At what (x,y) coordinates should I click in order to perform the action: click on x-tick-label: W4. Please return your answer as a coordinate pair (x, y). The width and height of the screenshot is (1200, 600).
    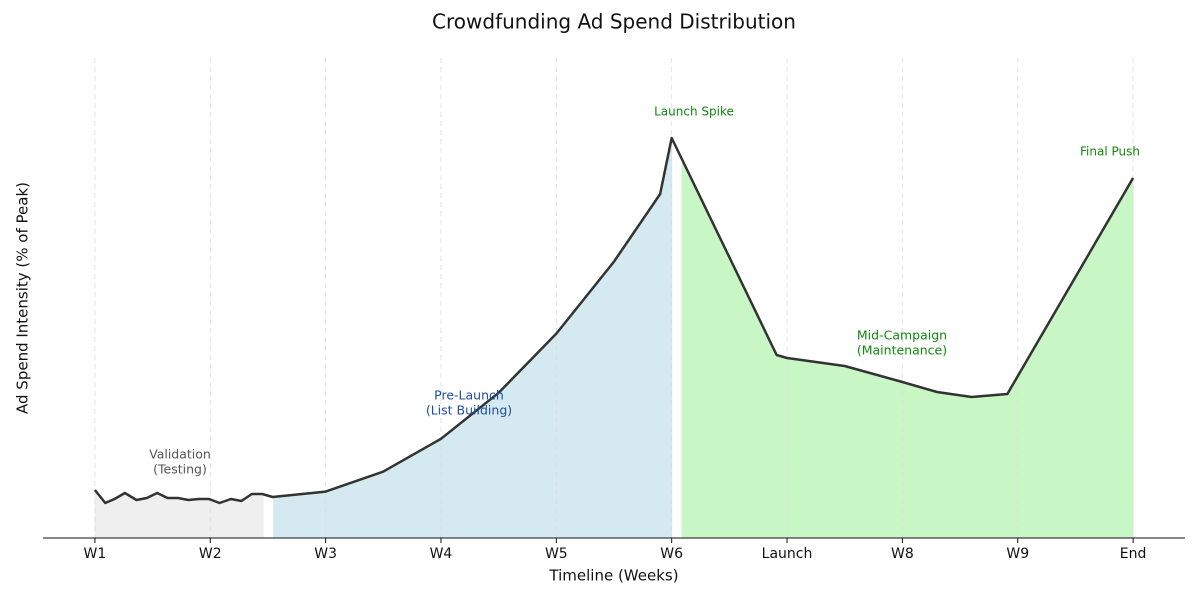
    Looking at the image, I should click on (441, 554).